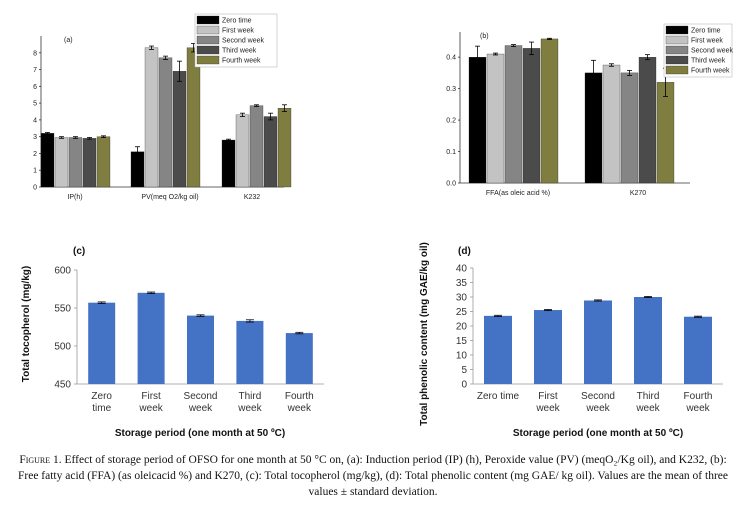  I want to click on panel-label-a: (a), so click(68, 40).